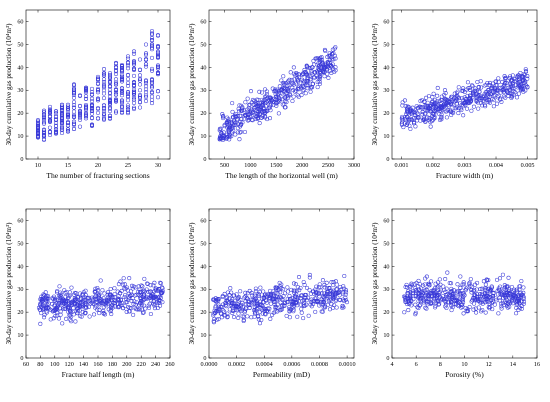 This screenshot has height=402, width=550. I want to click on x-tick-label: 260, so click(169, 364).